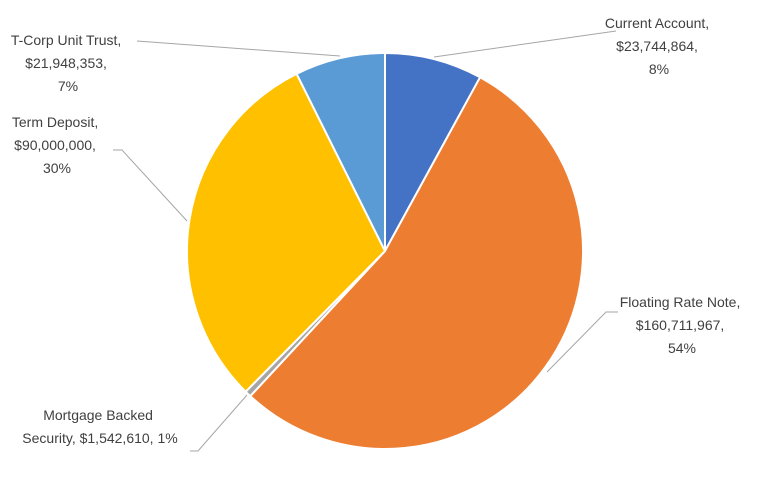 This screenshot has height=504, width=771. What do you see at coordinates (340, 151) in the screenshot?
I see `pie-slice-t-corp-unit-trust` at bounding box center [340, 151].